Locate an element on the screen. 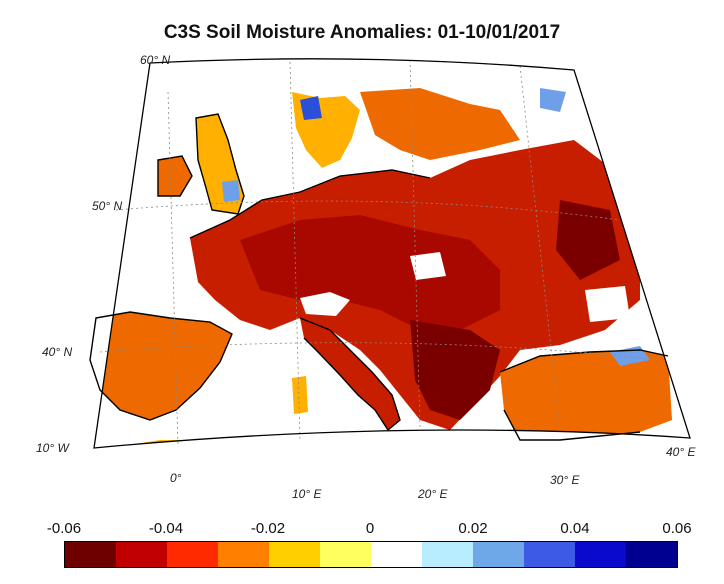 The image size is (724, 584). lon-label-10w: 10° W is located at coordinates (53, 448).